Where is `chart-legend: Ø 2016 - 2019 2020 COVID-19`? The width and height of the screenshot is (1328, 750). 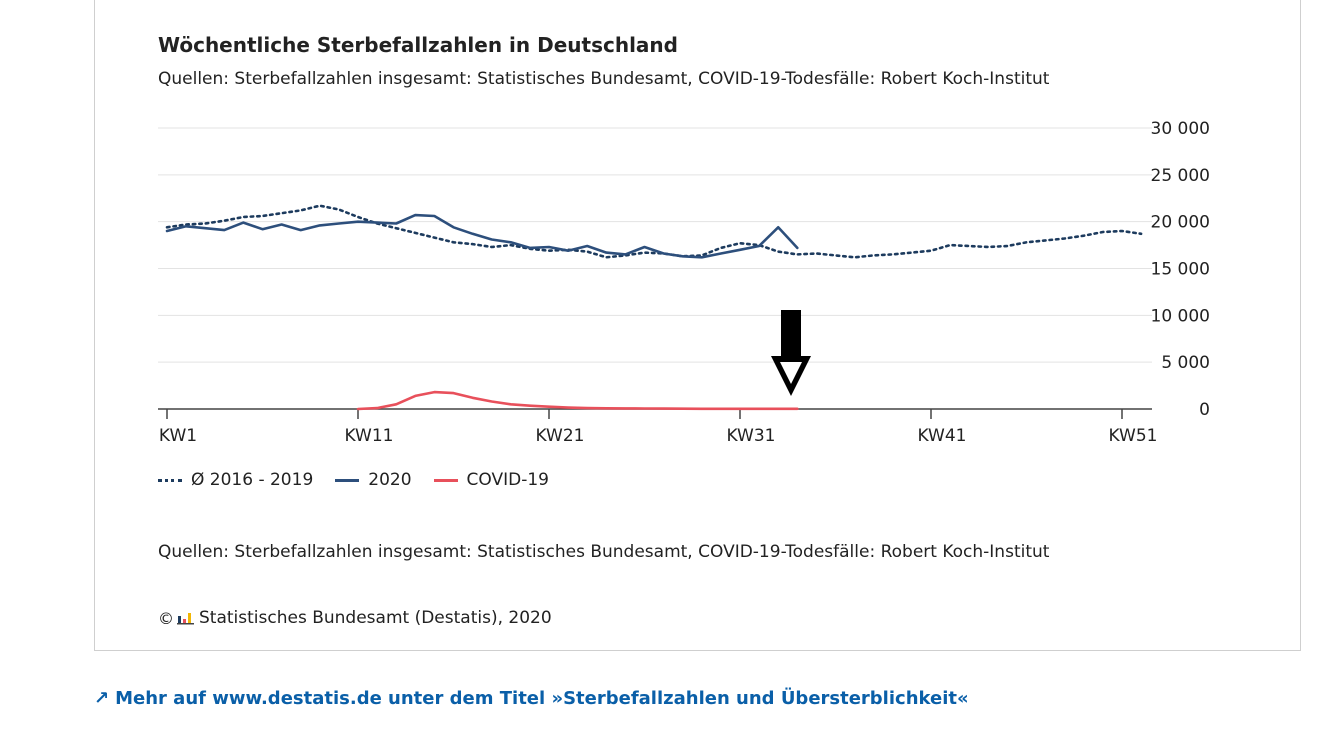 chart-legend: Ø 2016 - 2019 2020 COVID-19 is located at coordinates (364, 480).